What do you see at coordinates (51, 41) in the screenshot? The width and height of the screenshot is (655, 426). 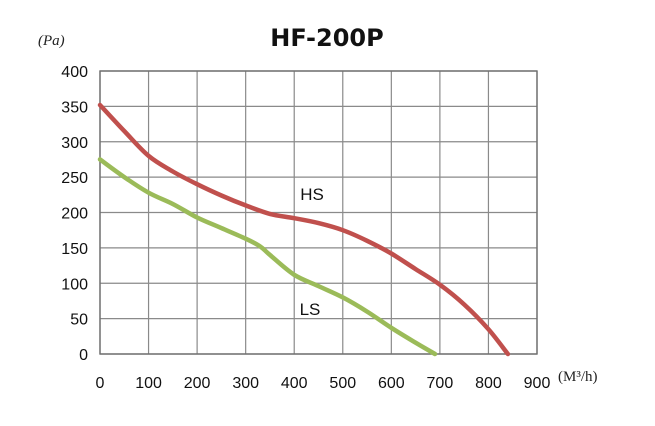 I see `y-axis-unit: (Pa)` at bounding box center [51, 41].